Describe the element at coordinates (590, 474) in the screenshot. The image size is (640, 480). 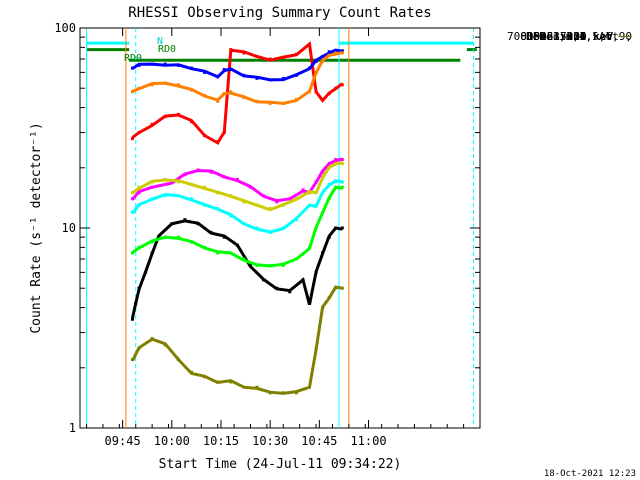
I see `footer-timestamp: 18-Oct-2021 12:23` at that location.